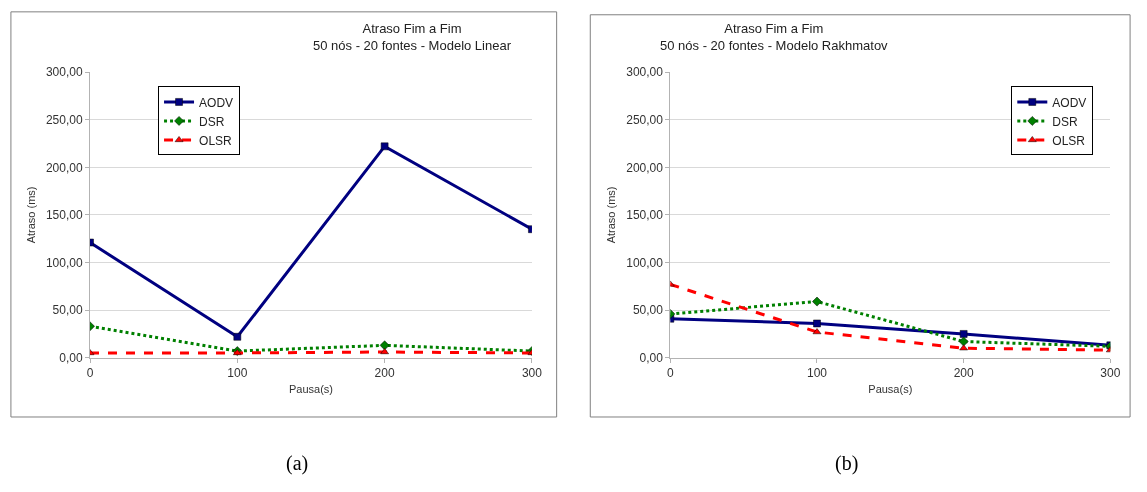  I want to click on chart-title: Atraso Fim a Fim 50 nós - 20 fontes - Modelo Rakhmatov, so click(774, 37).